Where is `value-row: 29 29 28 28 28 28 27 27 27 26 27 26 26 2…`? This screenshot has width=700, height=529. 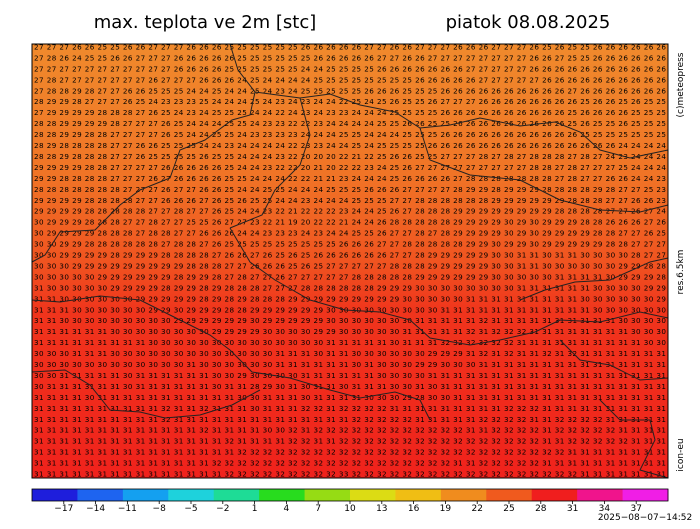 value-row: 29 29 28 28 28 28 27 27 27 26 27 26 26 2… is located at coordinates (350, 178).